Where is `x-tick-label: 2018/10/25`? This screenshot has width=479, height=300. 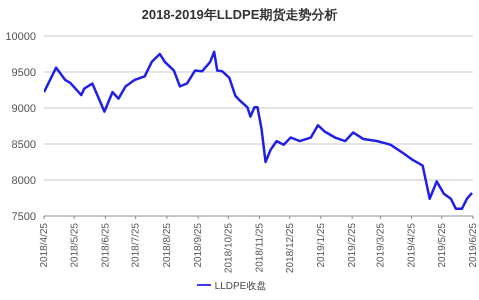 x-tick-label: 2018/10/25 is located at coordinates (228, 248).